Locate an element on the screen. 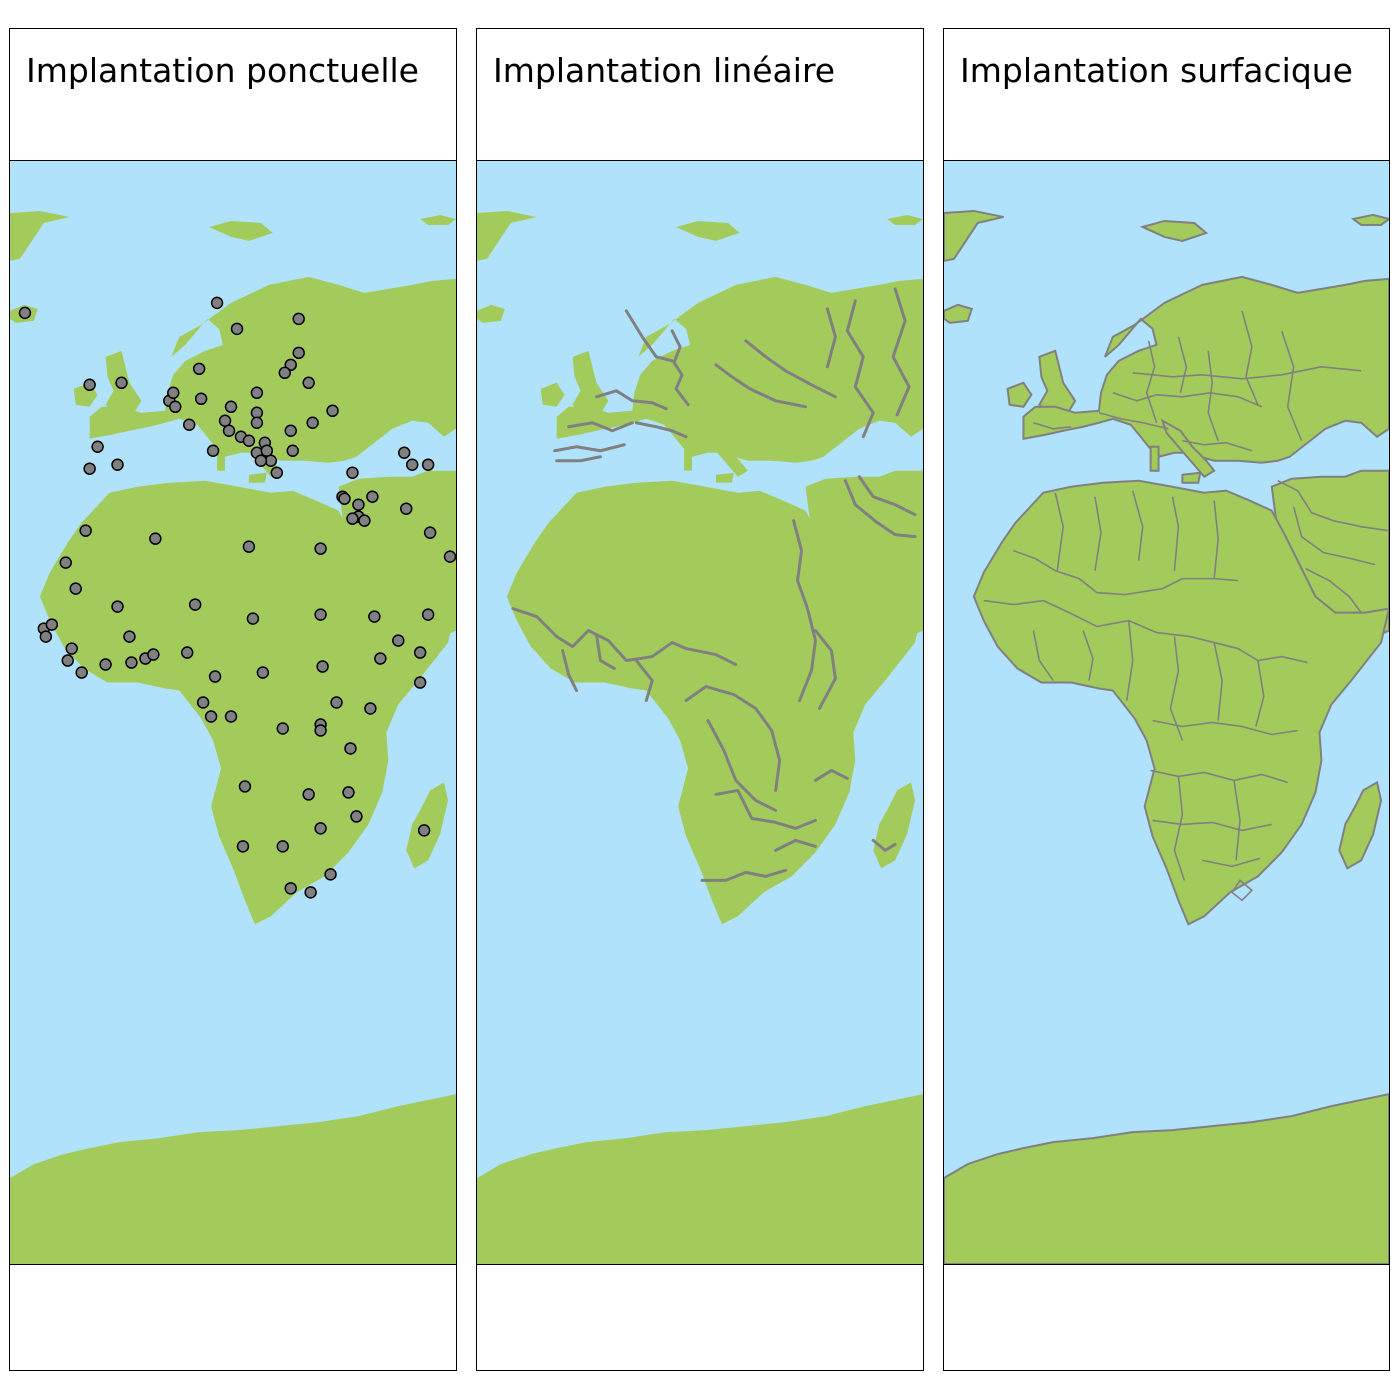  panel-title: Implantation linéaire is located at coordinates (664, 70).